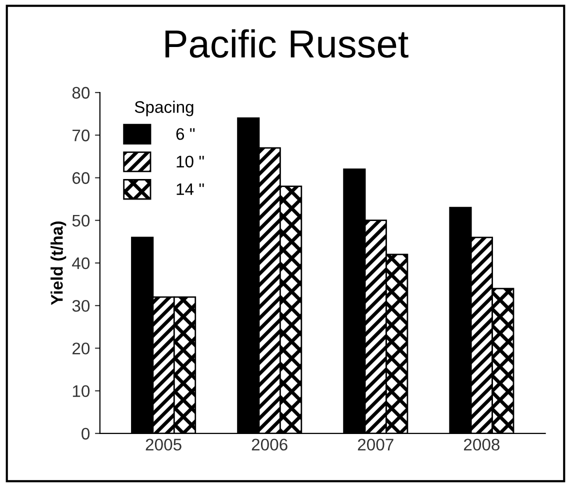 This screenshot has height=487, width=571. Describe the element at coordinates (81, 263) in the screenshot. I see `y-tick-label: 40` at that location.